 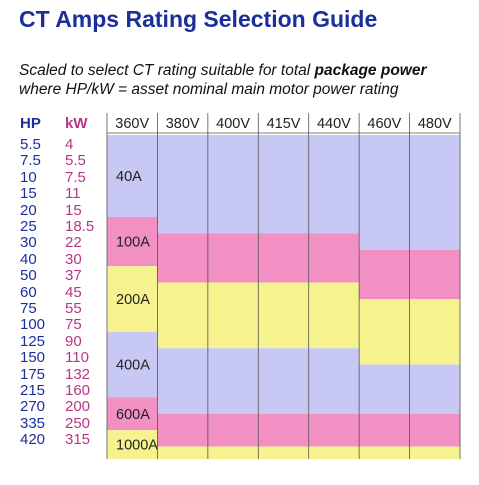 I want to click on kw-value: 75, so click(x=73, y=325).